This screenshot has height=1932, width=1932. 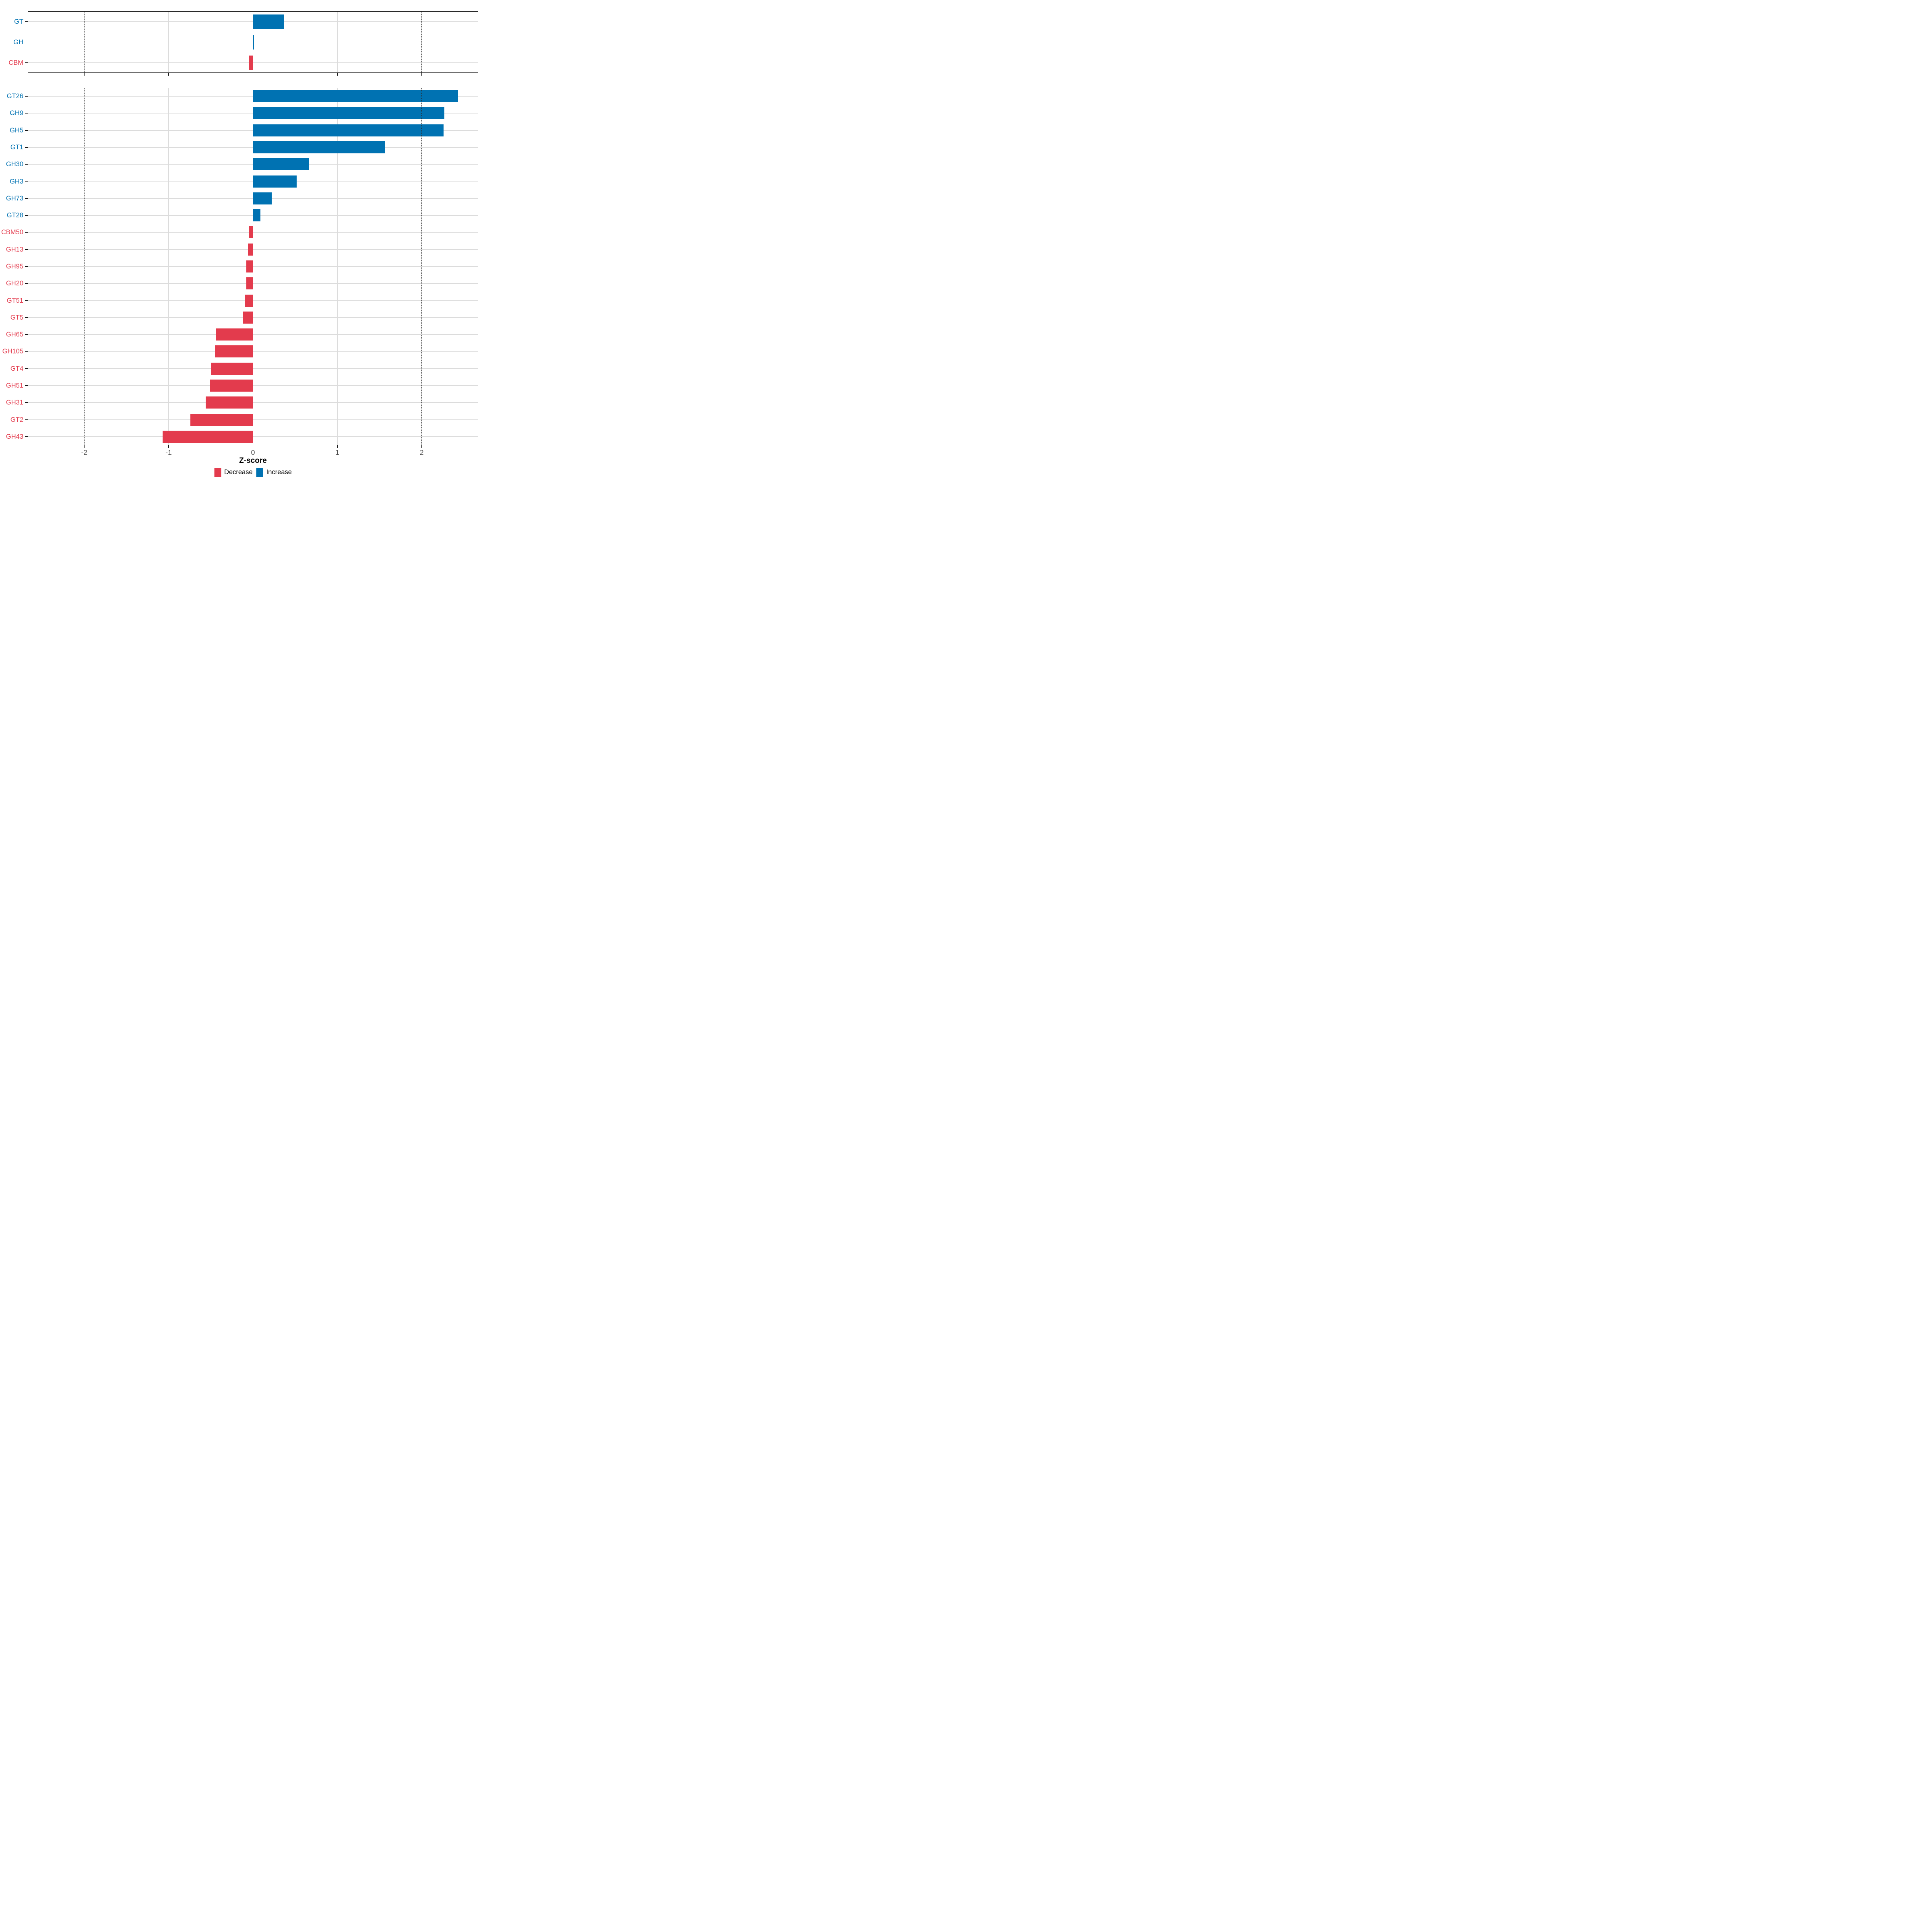 I want to click on y-axis-label-GT: GT, so click(x=18, y=21).